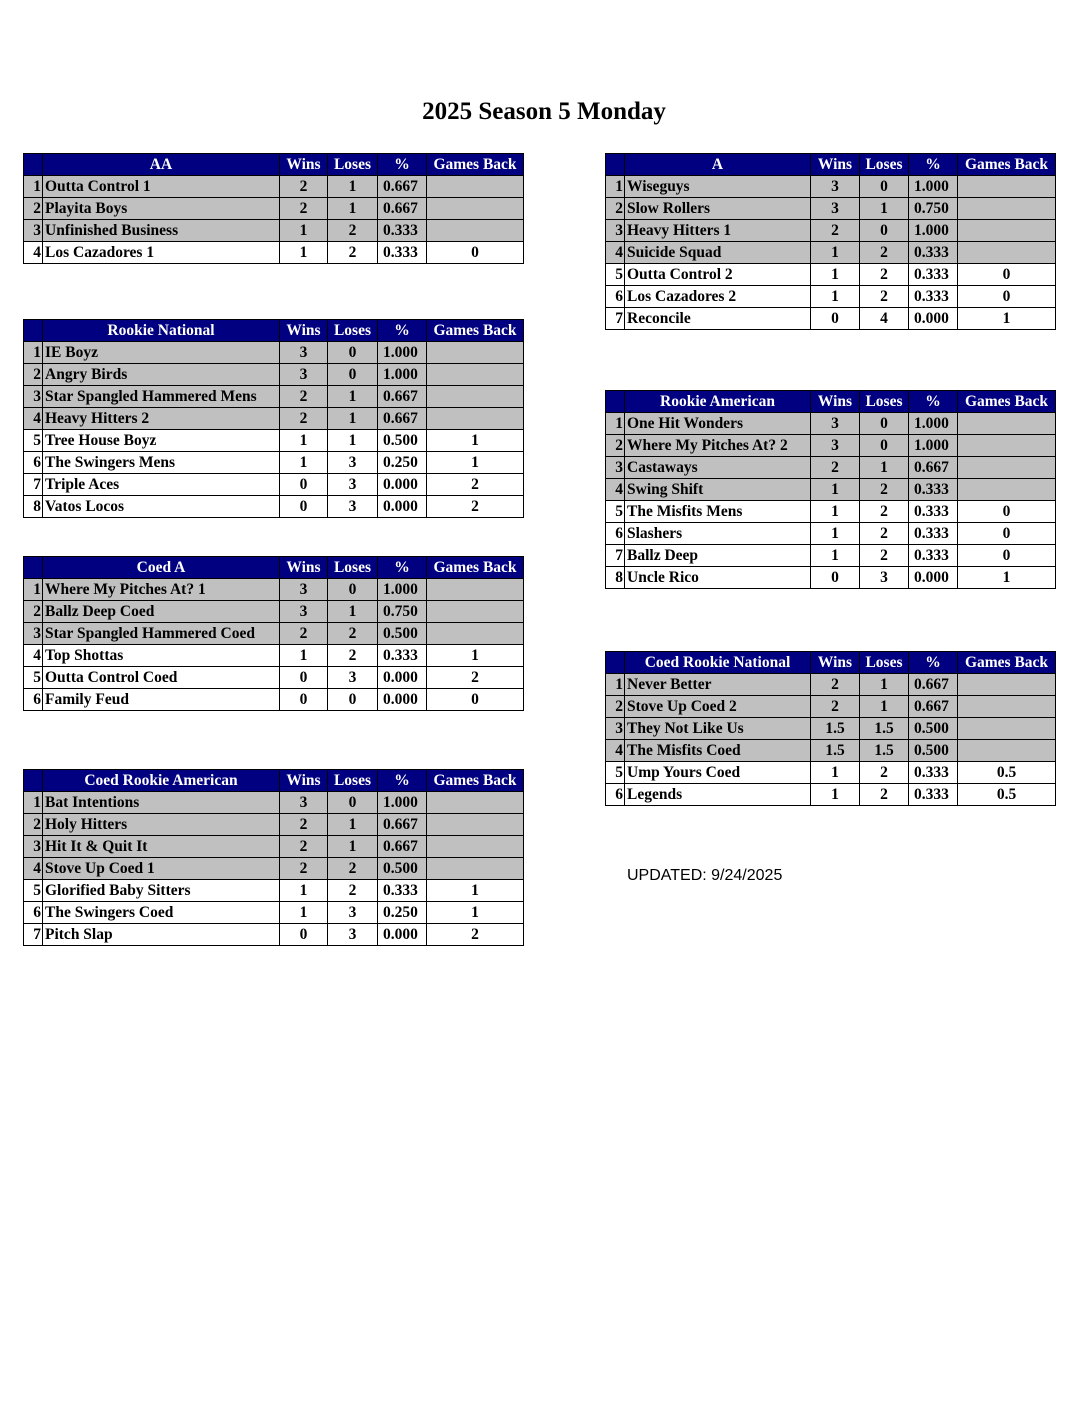 The height and width of the screenshot is (1408, 1088). What do you see at coordinates (161, 352) in the screenshot?
I see `cell-team: IE Boyz` at bounding box center [161, 352].